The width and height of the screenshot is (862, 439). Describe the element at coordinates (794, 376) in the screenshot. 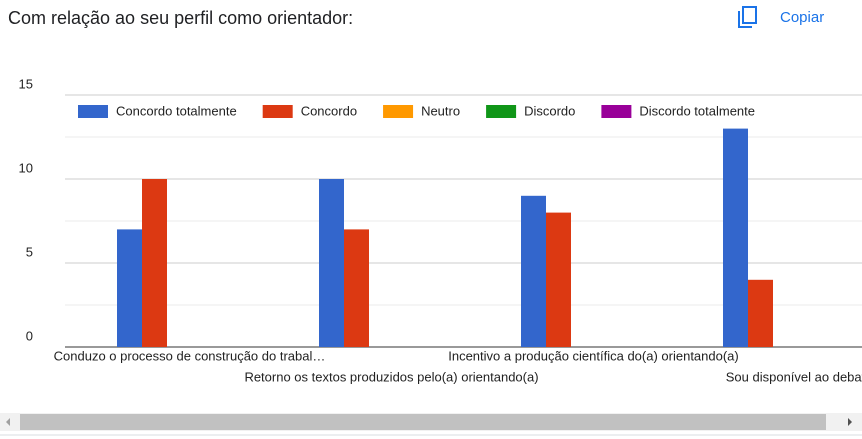

I see `x-tick-label: Sou disponível ao debat` at that location.